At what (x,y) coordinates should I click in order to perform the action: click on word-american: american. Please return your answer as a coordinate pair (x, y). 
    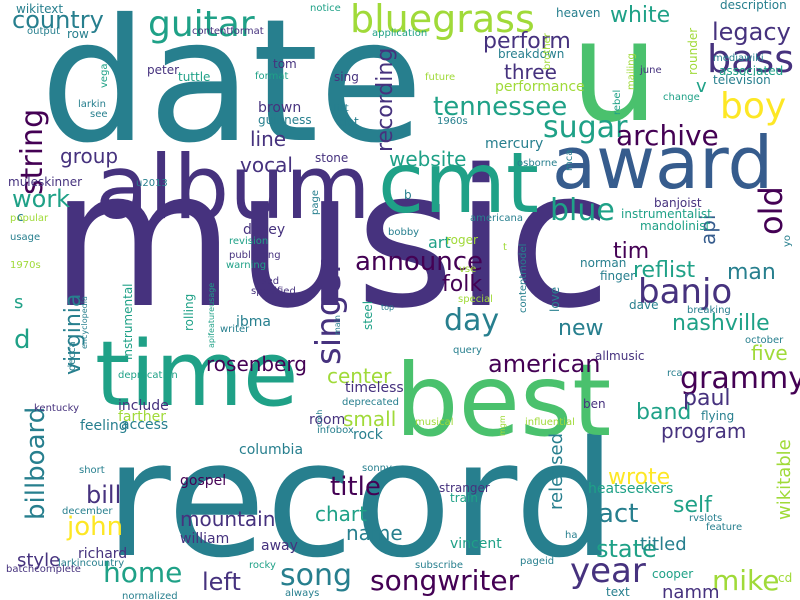
    Looking at the image, I should click on (544, 364).